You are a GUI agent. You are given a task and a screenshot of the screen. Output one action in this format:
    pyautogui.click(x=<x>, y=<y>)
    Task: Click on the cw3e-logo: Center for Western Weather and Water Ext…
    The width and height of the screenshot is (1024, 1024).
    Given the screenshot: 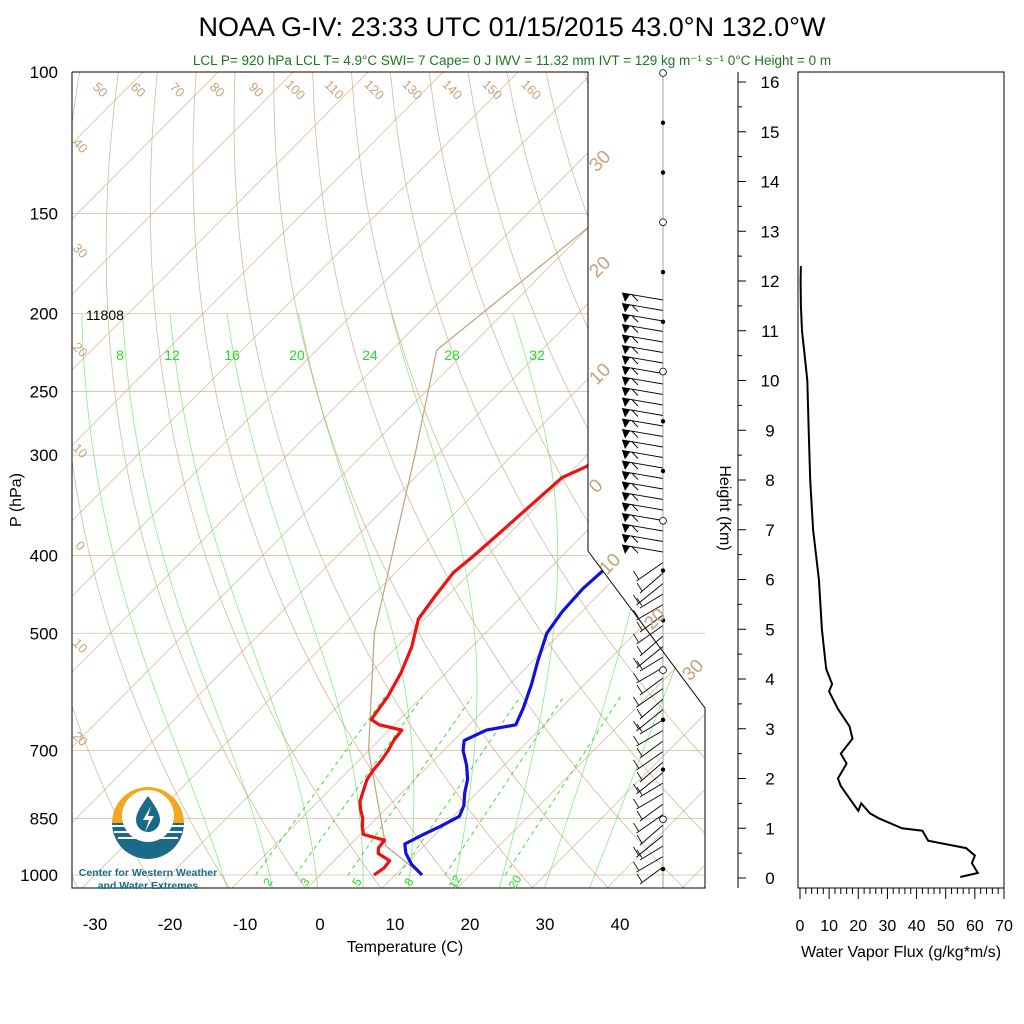 What is the action you would take?
    pyautogui.click(x=148, y=839)
    